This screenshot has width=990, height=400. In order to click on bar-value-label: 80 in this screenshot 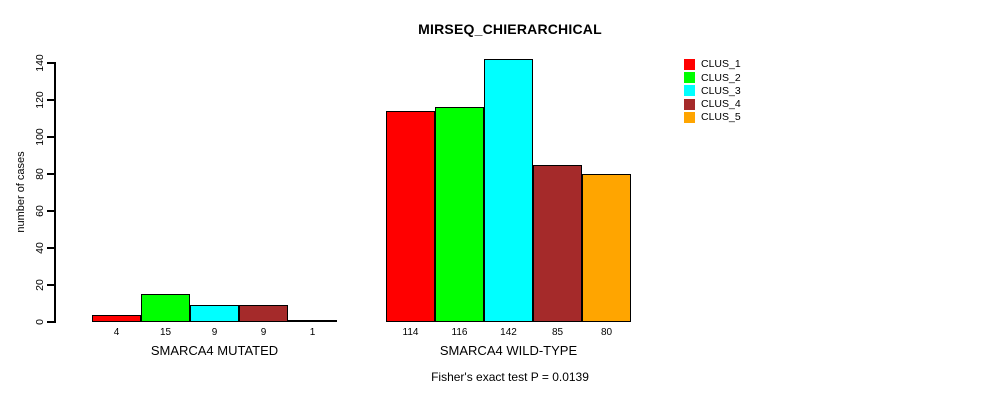, I will do `click(606, 332)`.